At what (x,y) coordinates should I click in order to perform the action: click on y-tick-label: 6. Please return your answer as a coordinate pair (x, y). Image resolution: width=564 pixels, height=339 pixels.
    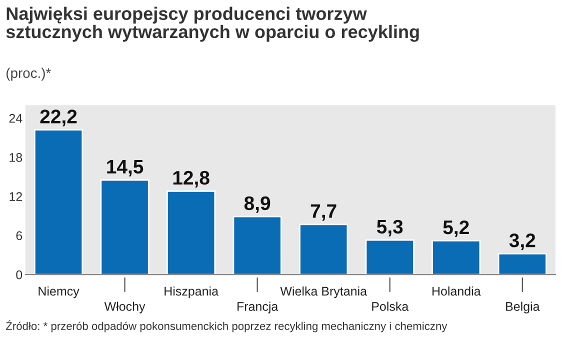
    Looking at the image, I should click on (19, 235).